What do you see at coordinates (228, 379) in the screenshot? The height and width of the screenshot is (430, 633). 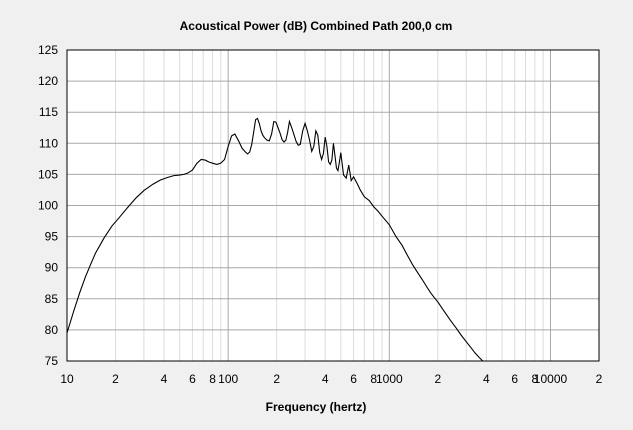 I see `x-tick-label: 100` at bounding box center [228, 379].